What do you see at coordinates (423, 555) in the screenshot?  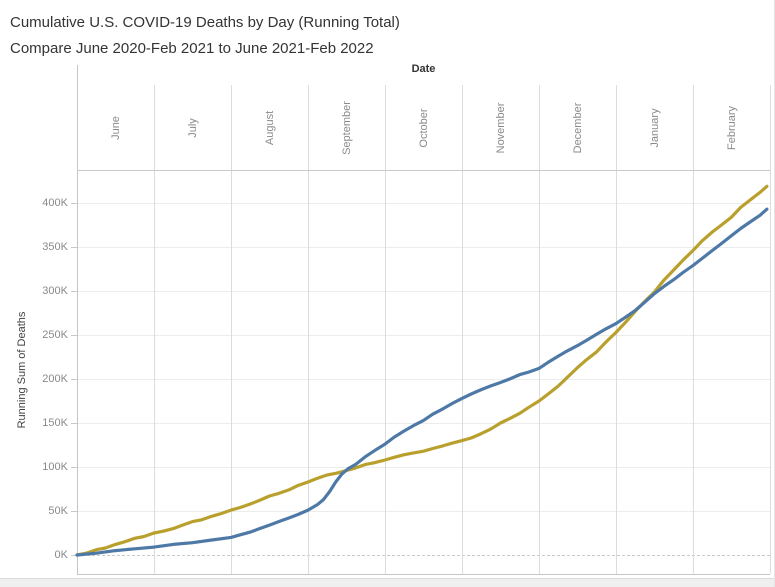 I see `zero-gridline` at bounding box center [423, 555].